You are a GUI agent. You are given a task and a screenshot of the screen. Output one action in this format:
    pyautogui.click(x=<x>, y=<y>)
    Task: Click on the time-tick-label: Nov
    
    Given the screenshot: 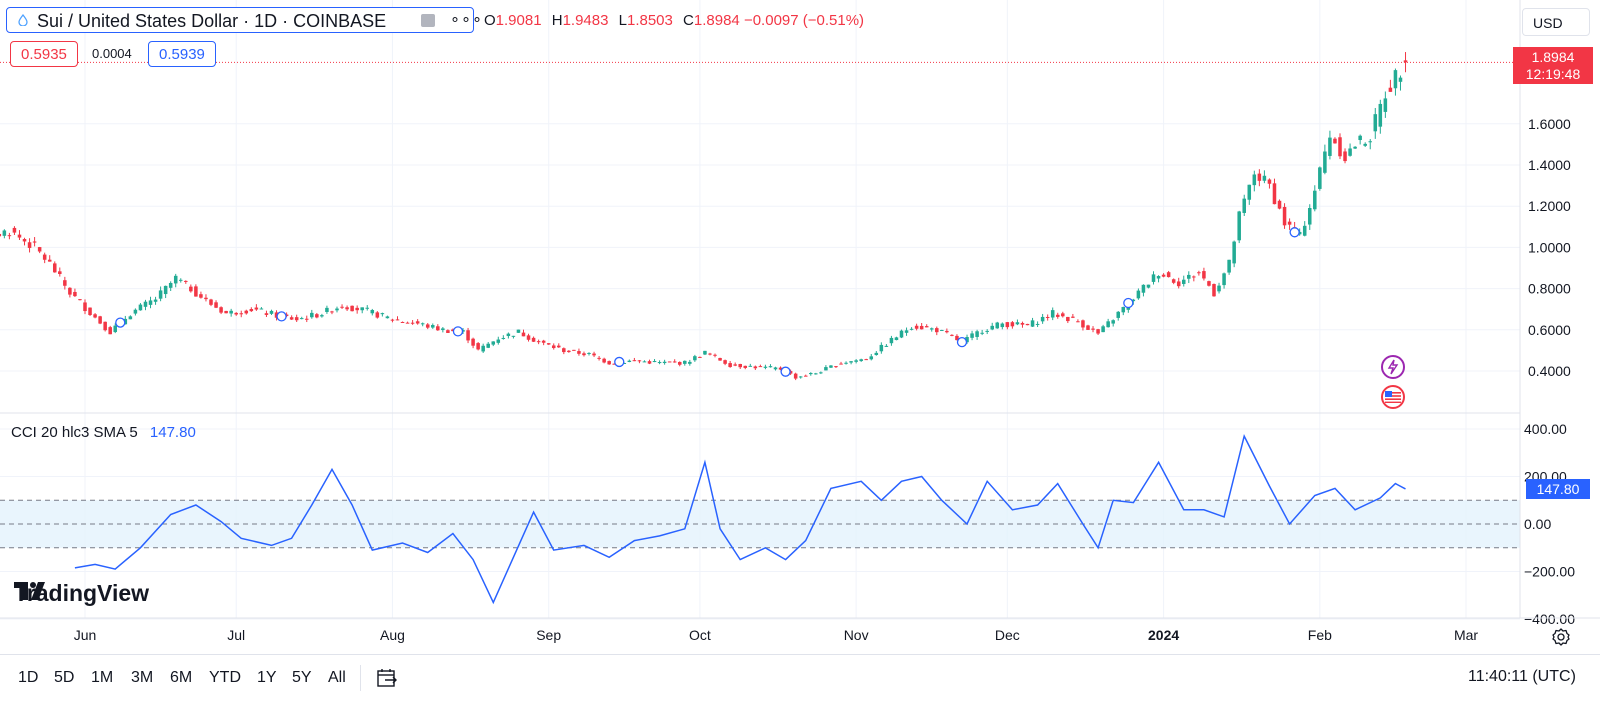 What is the action you would take?
    pyautogui.click(x=856, y=635)
    